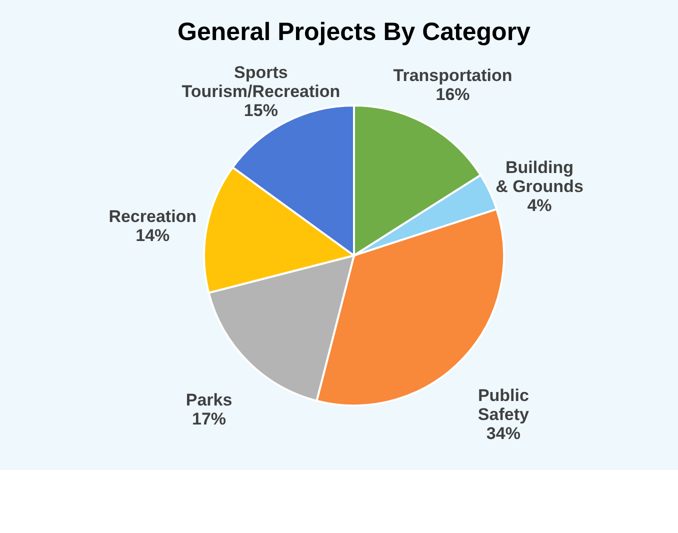  What do you see at coordinates (261, 110) in the screenshot?
I see `data-label: 15%` at bounding box center [261, 110].